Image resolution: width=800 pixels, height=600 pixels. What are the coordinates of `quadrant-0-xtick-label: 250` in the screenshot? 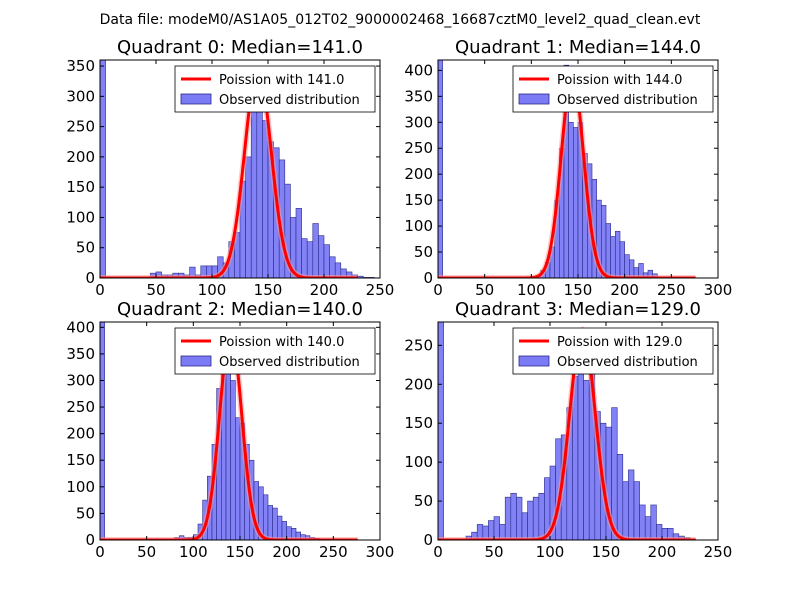 It's located at (380, 290).